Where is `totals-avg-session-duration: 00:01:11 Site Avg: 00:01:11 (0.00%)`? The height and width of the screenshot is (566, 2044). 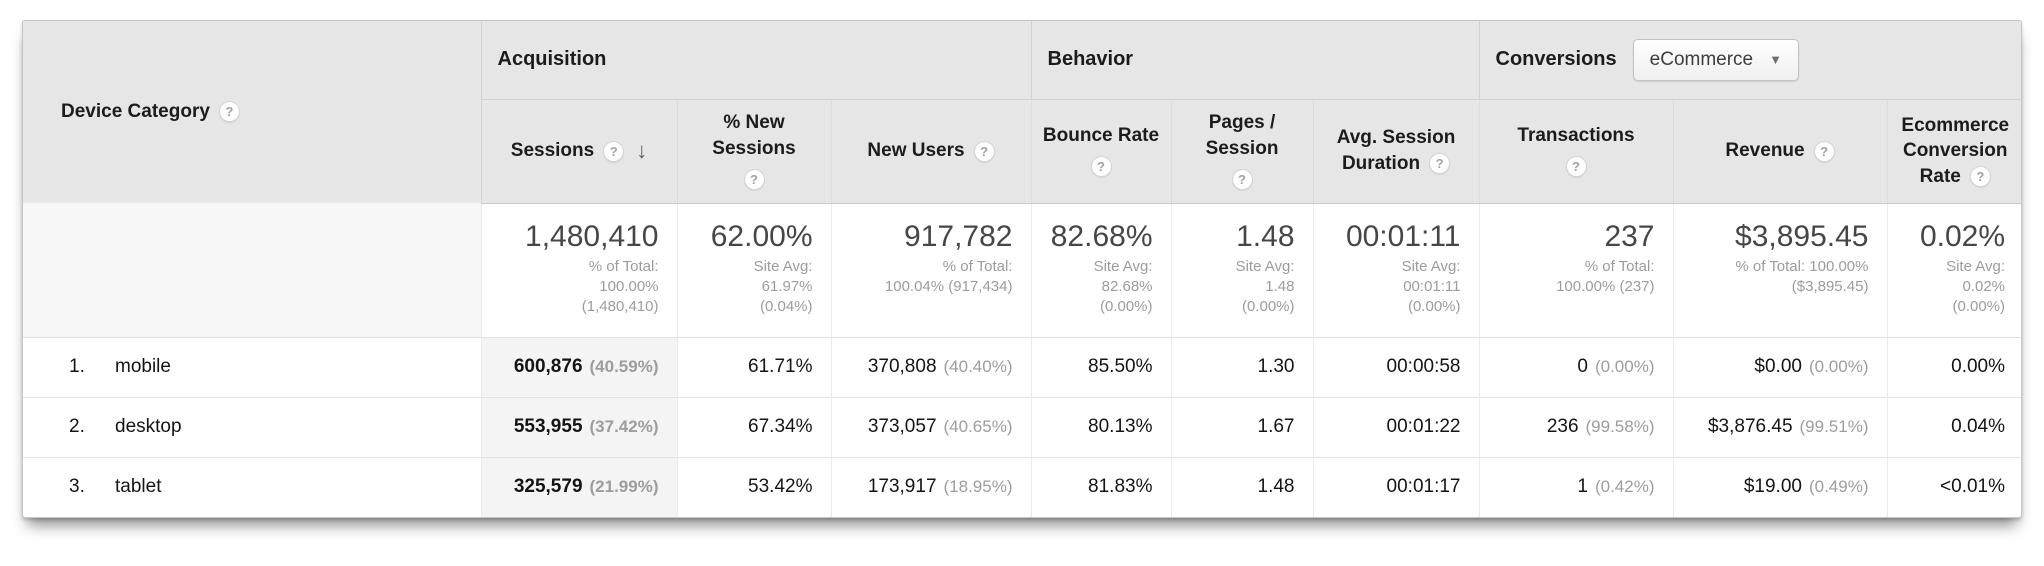
totals-avg-session-duration: 00:01:11 Site Avg: 00:01:11 (0.00%) is located at coordinates (1396, 270).